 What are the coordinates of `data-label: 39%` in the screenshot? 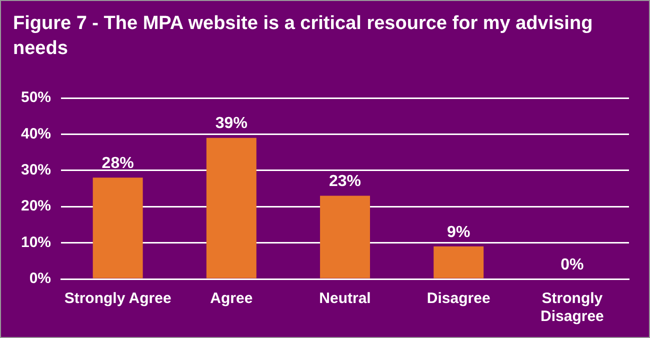 It's located at (231, 123).